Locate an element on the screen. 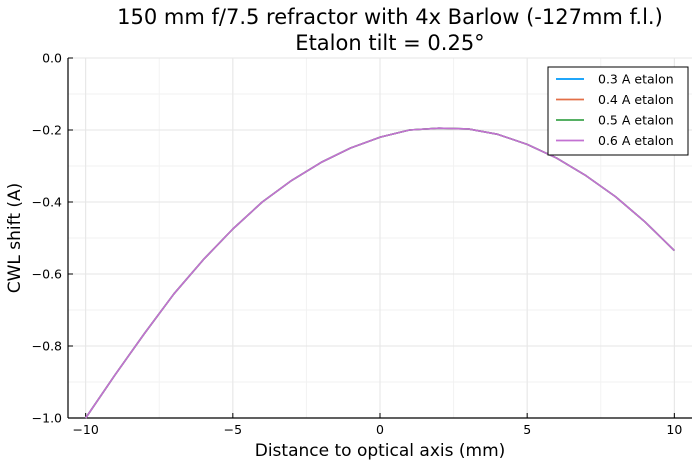  legend-label: 0.3 A etalon is located at coordinates (636, 79).